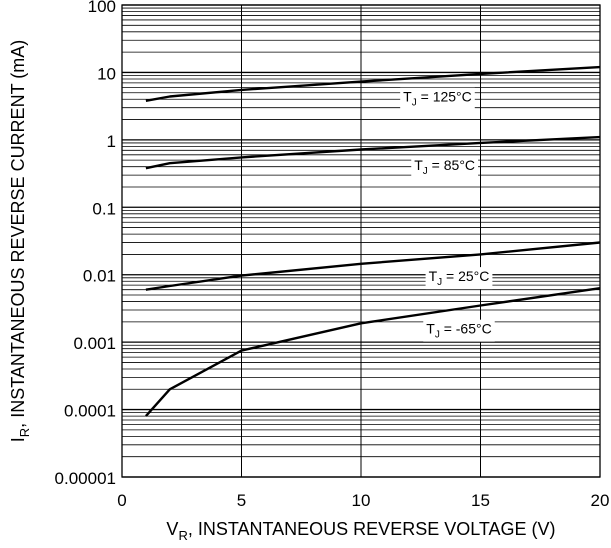  Describe the element at coordinates (85, 478) in the screenshot. I see `y-tick-label: 0.00001` at that location.